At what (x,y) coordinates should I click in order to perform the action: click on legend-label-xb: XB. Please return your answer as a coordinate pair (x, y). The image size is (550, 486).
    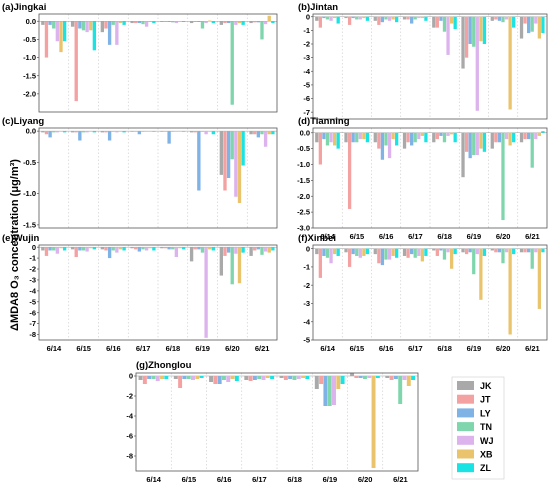
    Looking at the image, I should click on (486, 455).